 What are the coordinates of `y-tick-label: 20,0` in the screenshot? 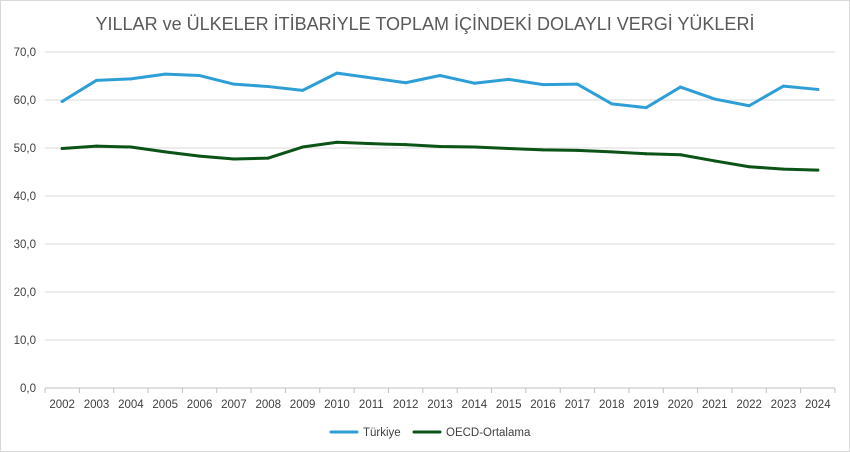 It's located at (25, 293).